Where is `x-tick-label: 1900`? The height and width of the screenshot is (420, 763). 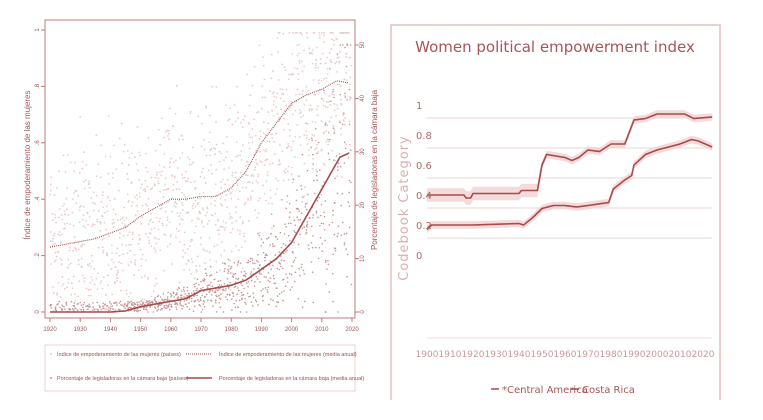 x-tick-label: 1900 is located at coordinates (427, 355).